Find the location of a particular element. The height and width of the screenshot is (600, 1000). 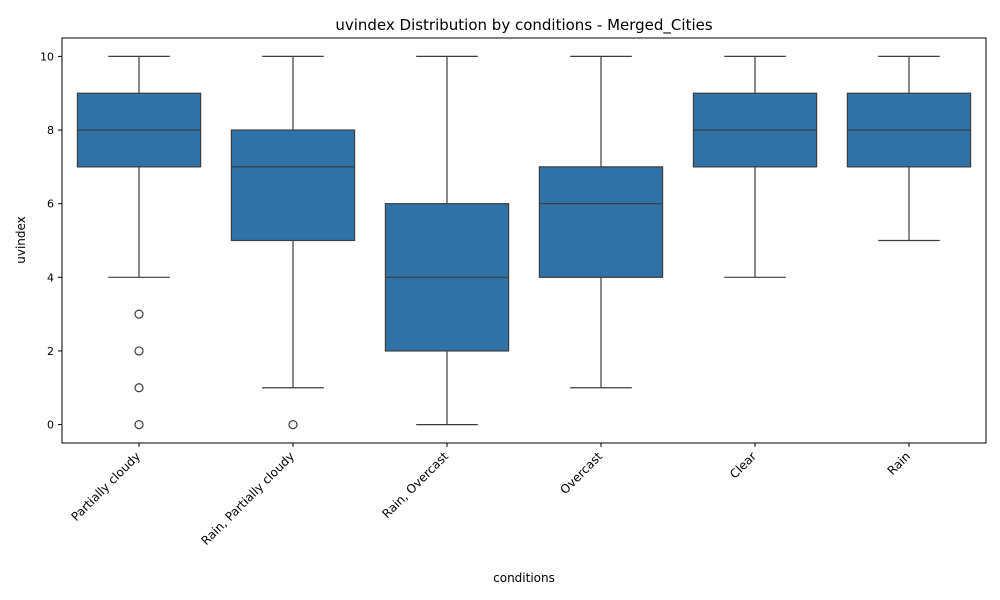

y-tick-label: 2 is located at coordinates (50, 351).